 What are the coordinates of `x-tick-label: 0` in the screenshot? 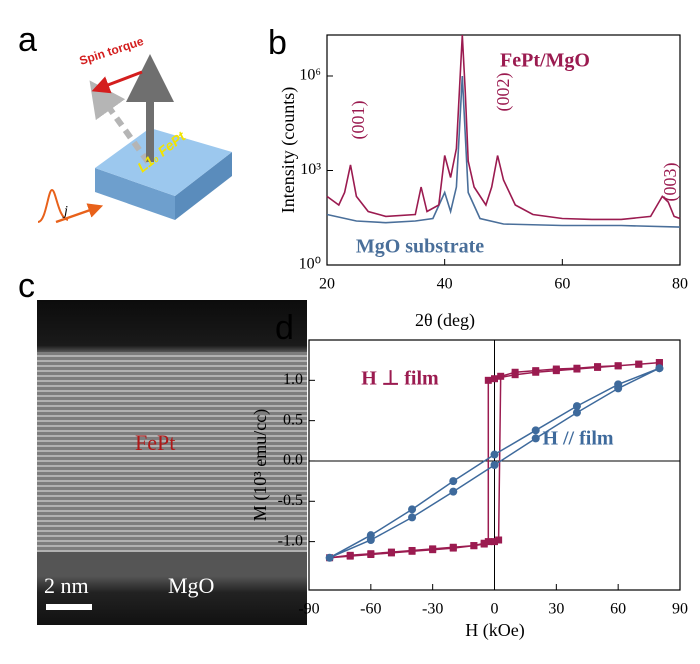 It's located at (495, 609).